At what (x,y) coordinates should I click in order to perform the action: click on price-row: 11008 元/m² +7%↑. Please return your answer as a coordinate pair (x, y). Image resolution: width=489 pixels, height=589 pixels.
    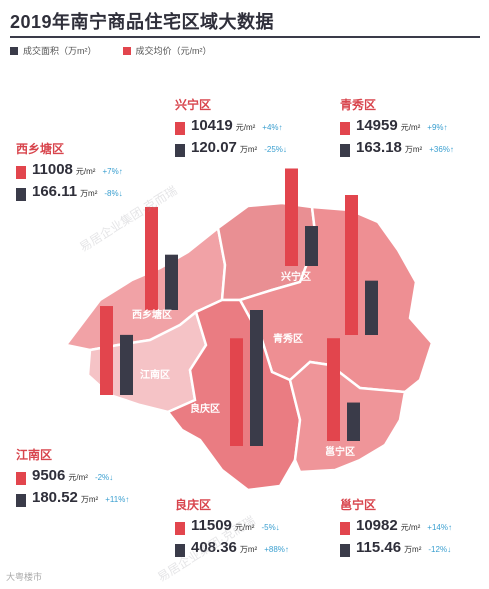
    Looking at the image, I should click on (69, 172).